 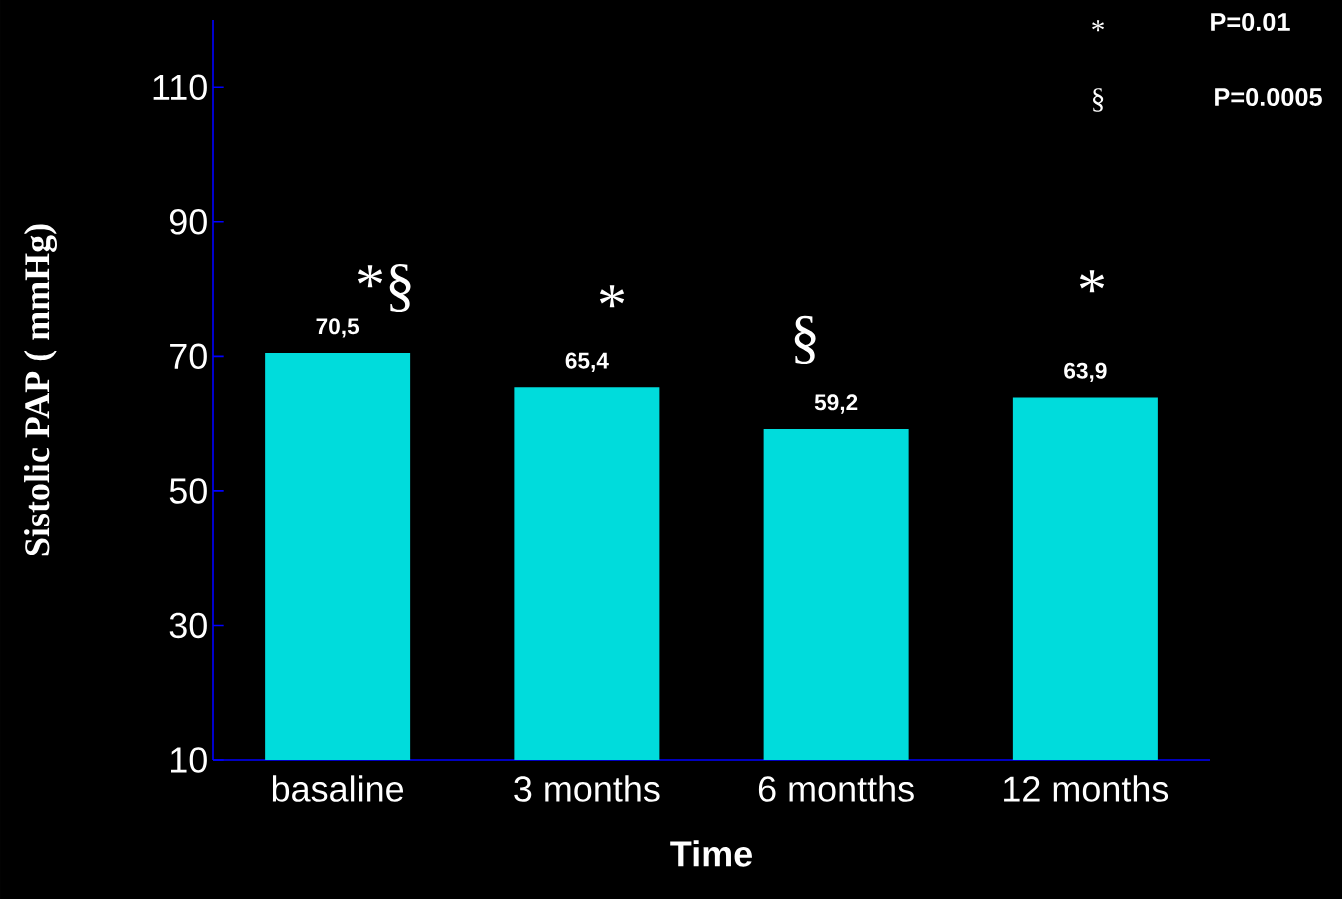 What do you see at coordinates (711, 853) in the screenshot?
I see `x-axis-title: Time` at bounding box center [711, 853].